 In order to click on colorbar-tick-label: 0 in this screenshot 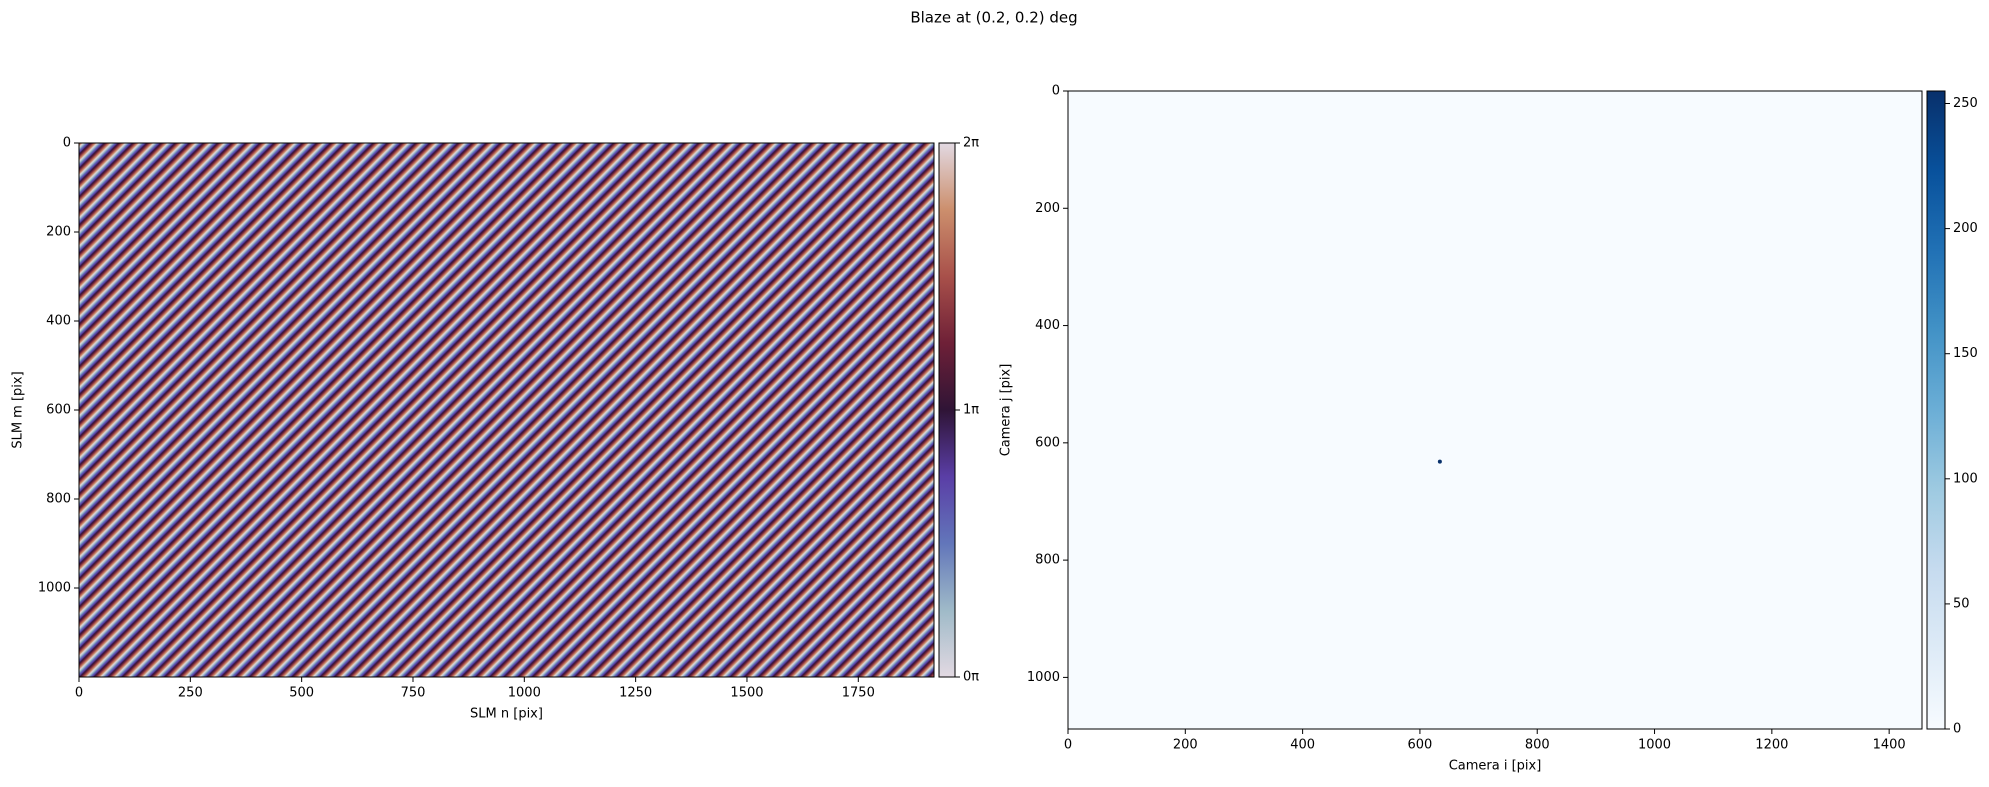, I will do `click(1957, 729)`.